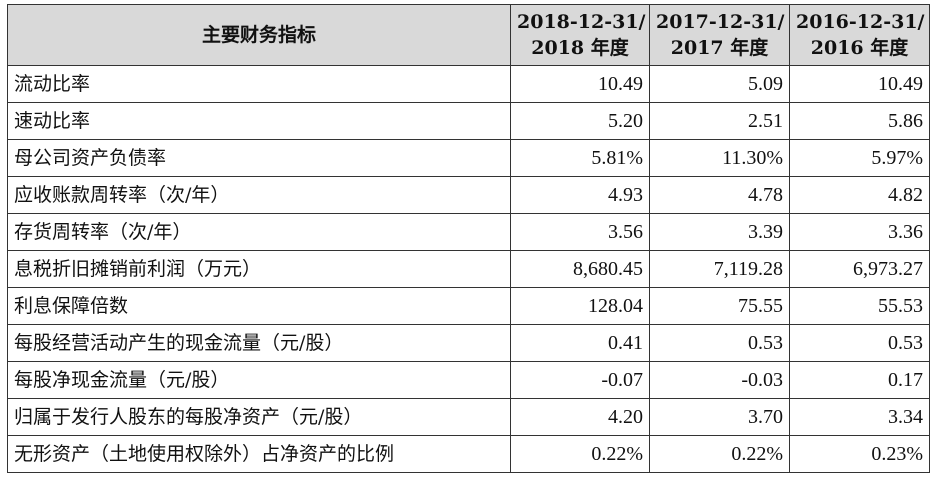 The width and height of the screenshot is (936, 483). I want to click on row-label: 无形资产（土地使用权除外）占净资产的比例, so click(259, 454).